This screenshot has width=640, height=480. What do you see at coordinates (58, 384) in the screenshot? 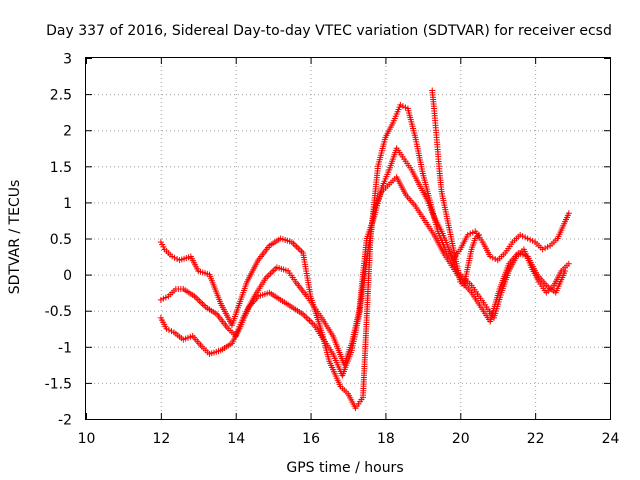
I see `y-tick-label: -1.5` at bounding box center [58, 384].